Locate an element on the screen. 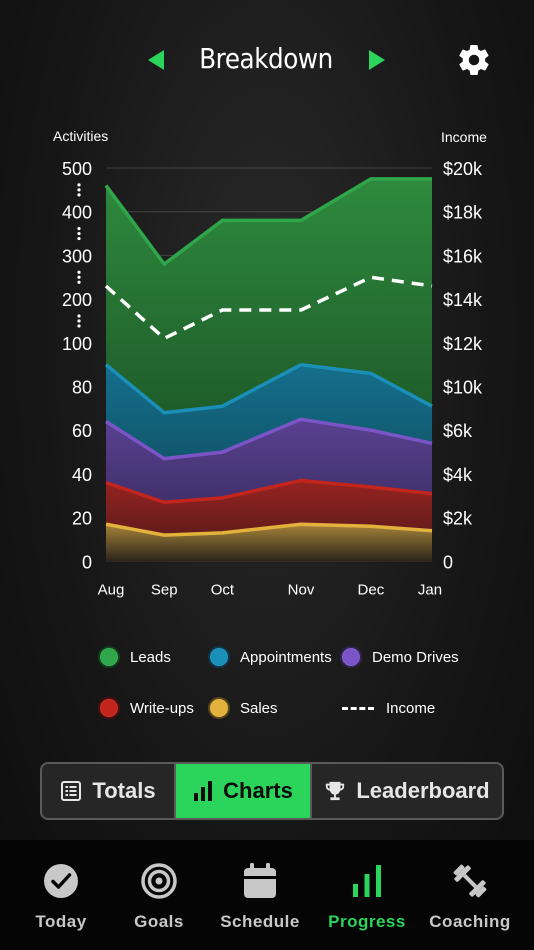 This screenshot has width=534, height=950. x-tick-label: Oct is located at coordinates (223, 589).